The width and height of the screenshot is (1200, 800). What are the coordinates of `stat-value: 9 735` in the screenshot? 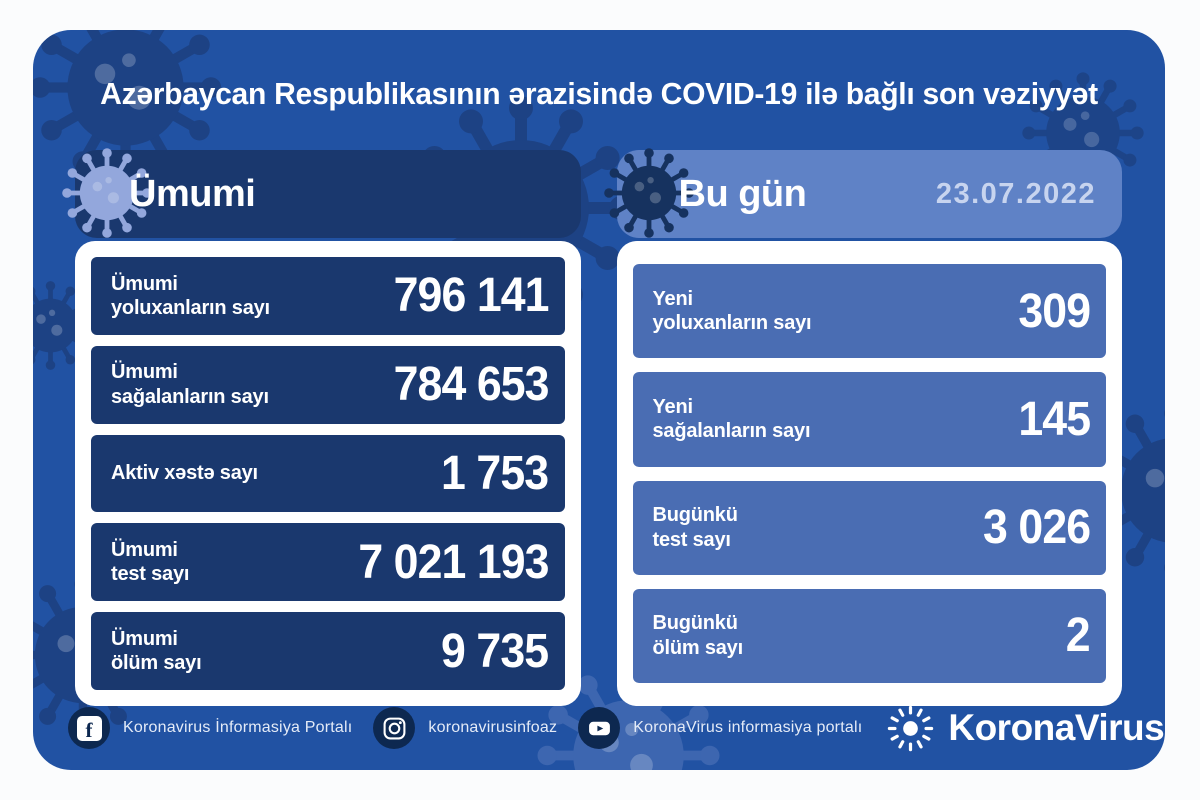 It's located at (495, 651).